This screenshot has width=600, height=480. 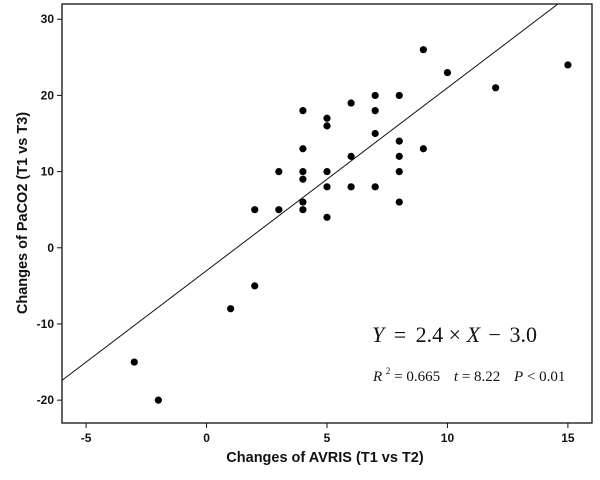 I want to click on y-tick-label: 10, so click(x=48, y=172).